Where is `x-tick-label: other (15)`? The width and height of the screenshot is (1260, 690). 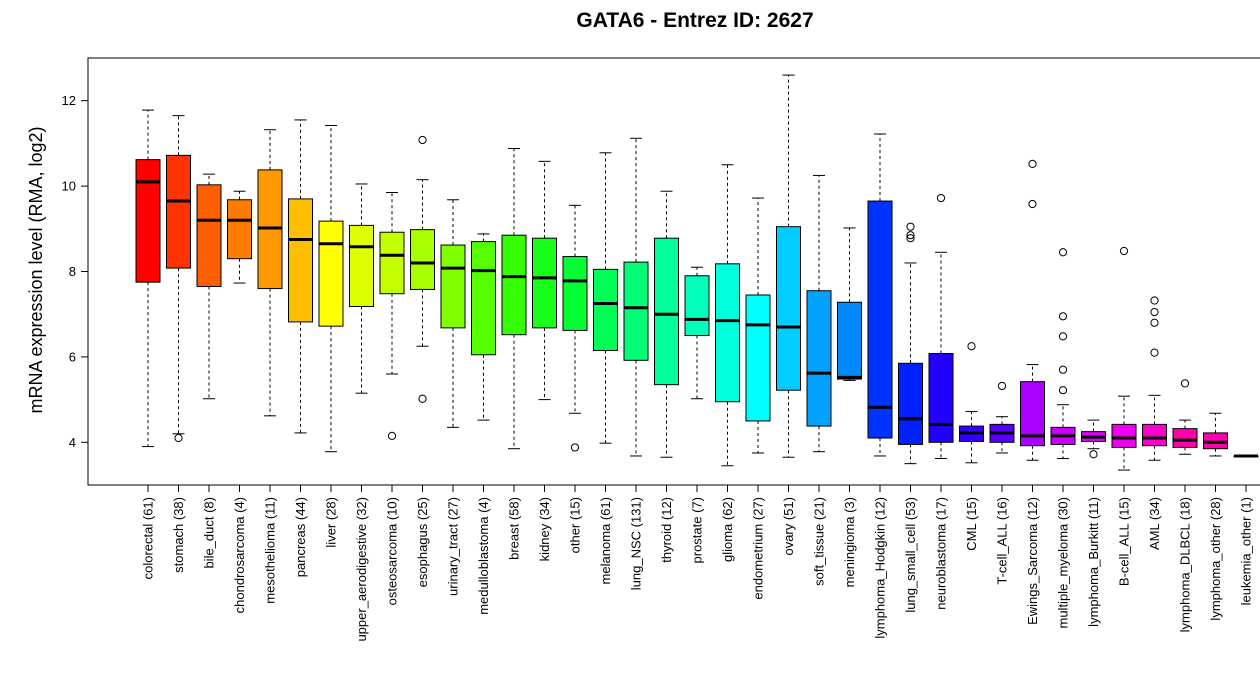 x-tick-label: other (15) is located at coordinates (575, 525).